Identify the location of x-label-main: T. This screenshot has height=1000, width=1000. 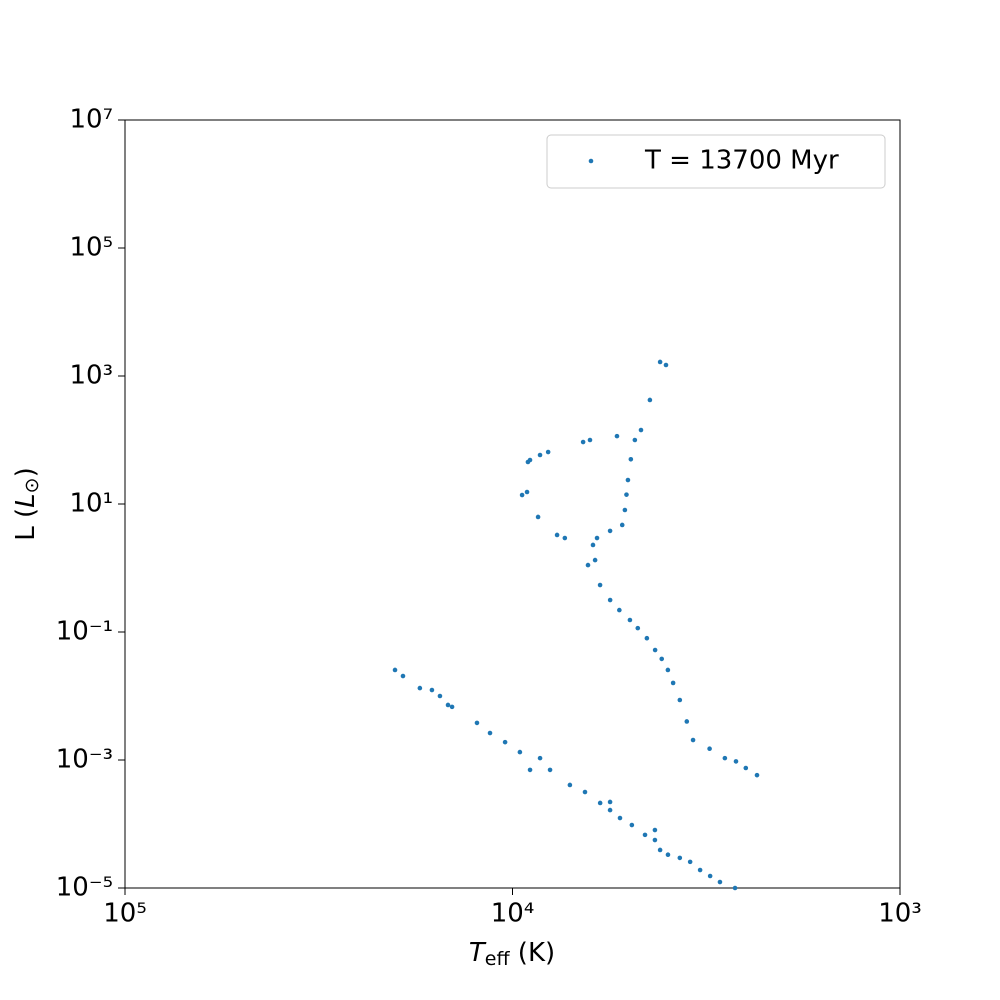
(478, 953).